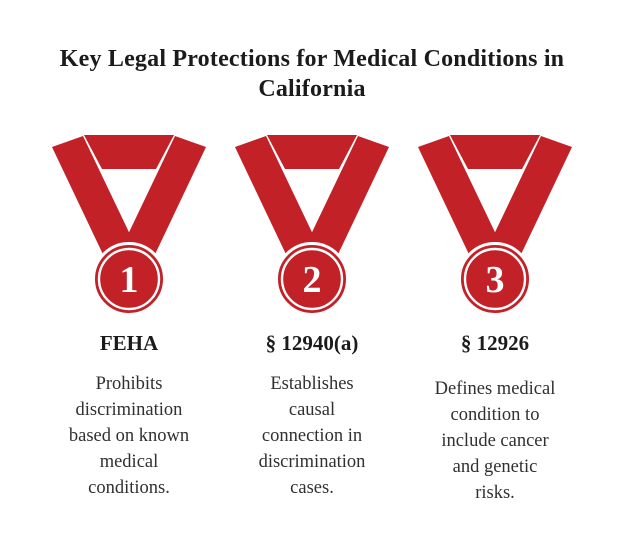 Image resolution: width=624 pixels, height=555 pixels. What do you see at coordinates (312, 343) in the screenshot?
I see `item-heading: § 12940(a)` at bounding box center [312, 343].